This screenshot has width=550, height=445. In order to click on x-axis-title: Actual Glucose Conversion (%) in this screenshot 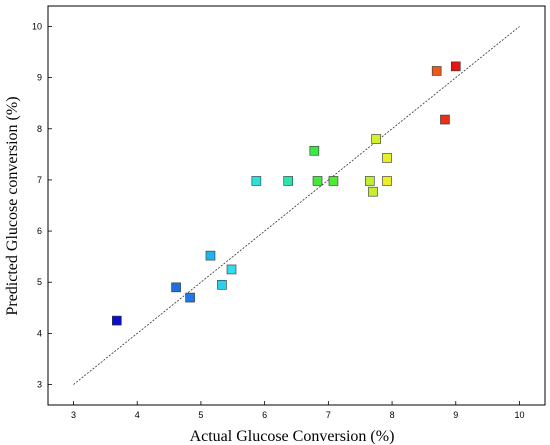, I will do `click(292, 436)`.